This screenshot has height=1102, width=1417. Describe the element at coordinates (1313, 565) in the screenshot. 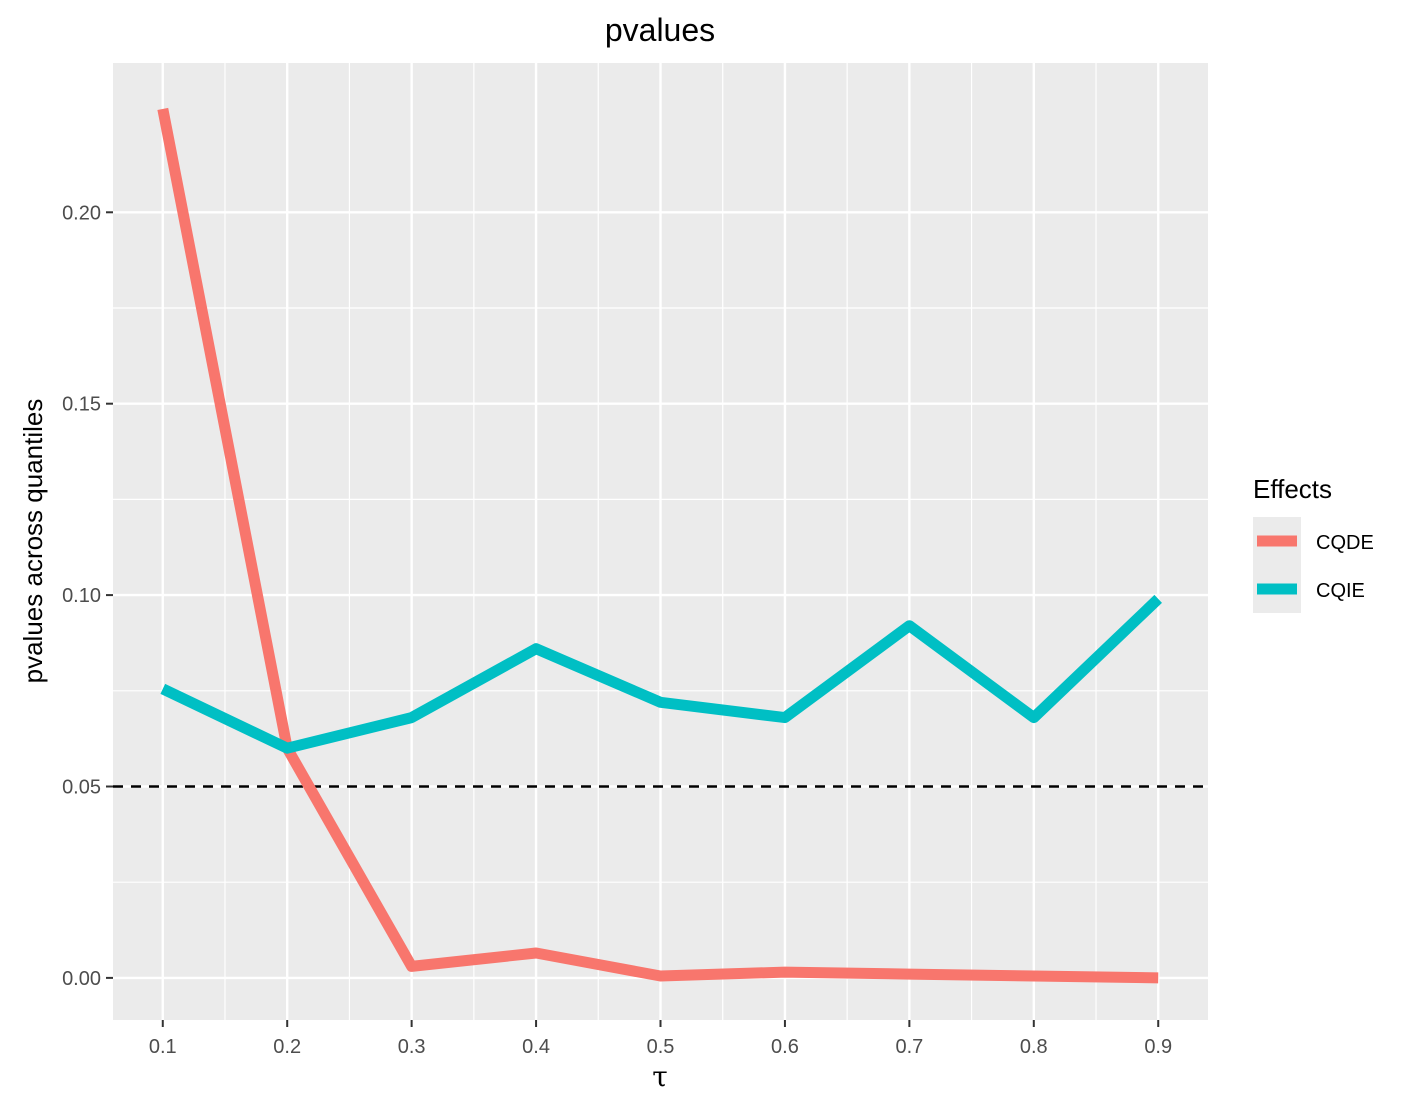

I see `legend-items: CQDE CQIE` at that location.